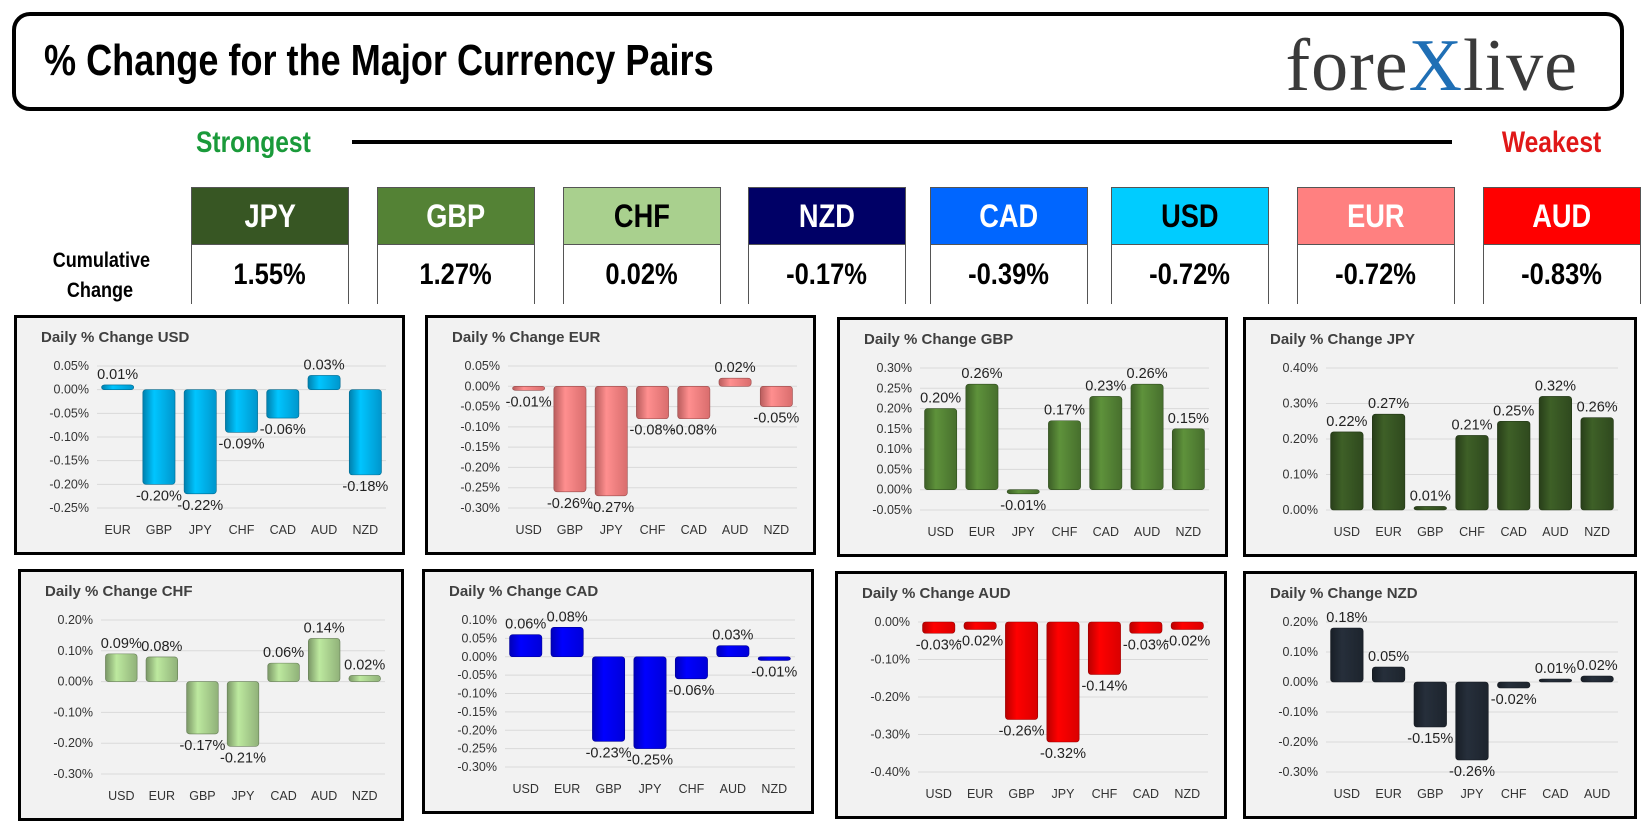 This screenshot has width=1651, height=834. What do you see at coordinates (1597, 408) in the screenshot?
I see `data-label: 0.26%` at bounding box center [1597, 408].